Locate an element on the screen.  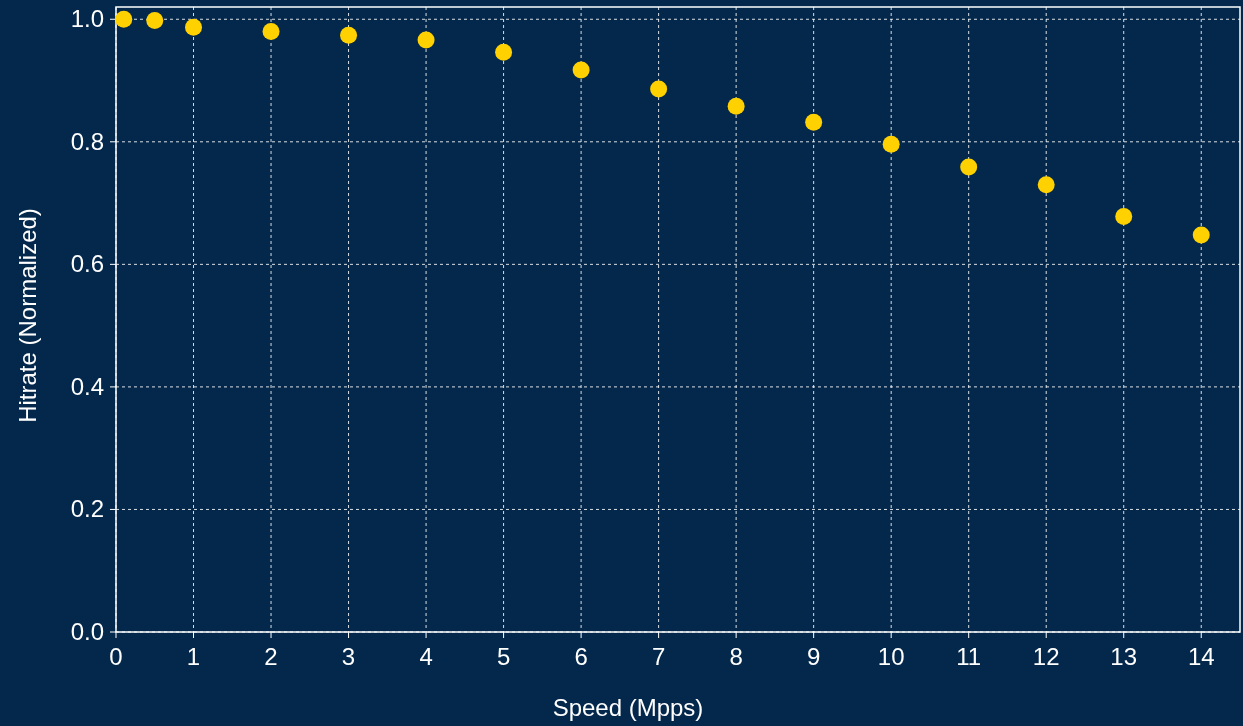
x-tick-label: 9 is located at coordinates (813, 656).